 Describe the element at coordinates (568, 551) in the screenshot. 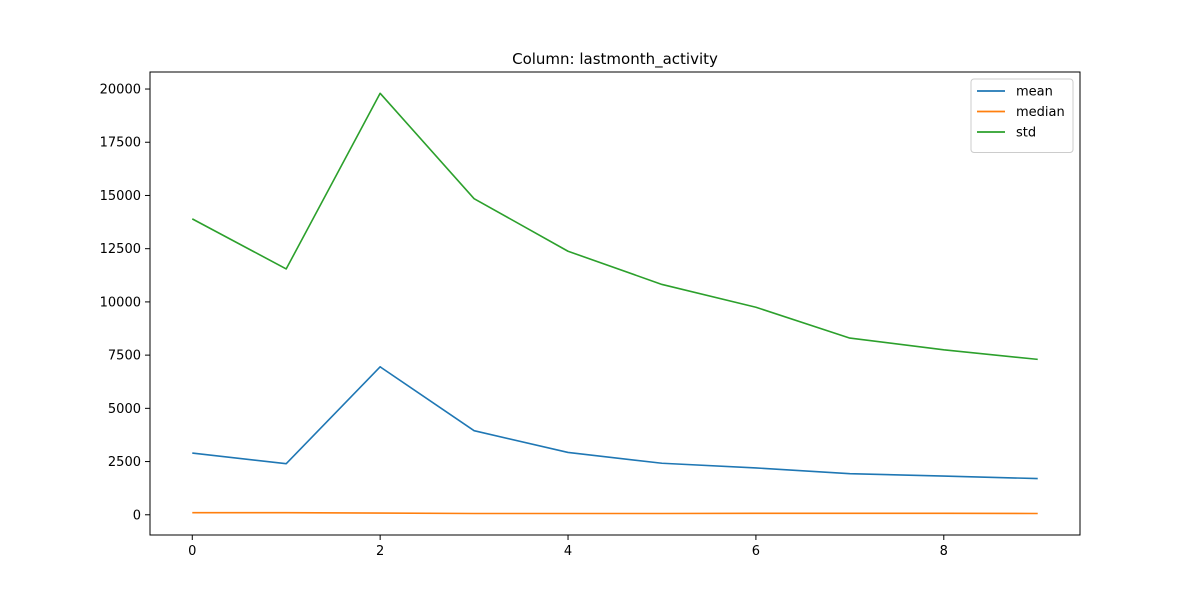

I see `x-tick-label: 4` at that location.